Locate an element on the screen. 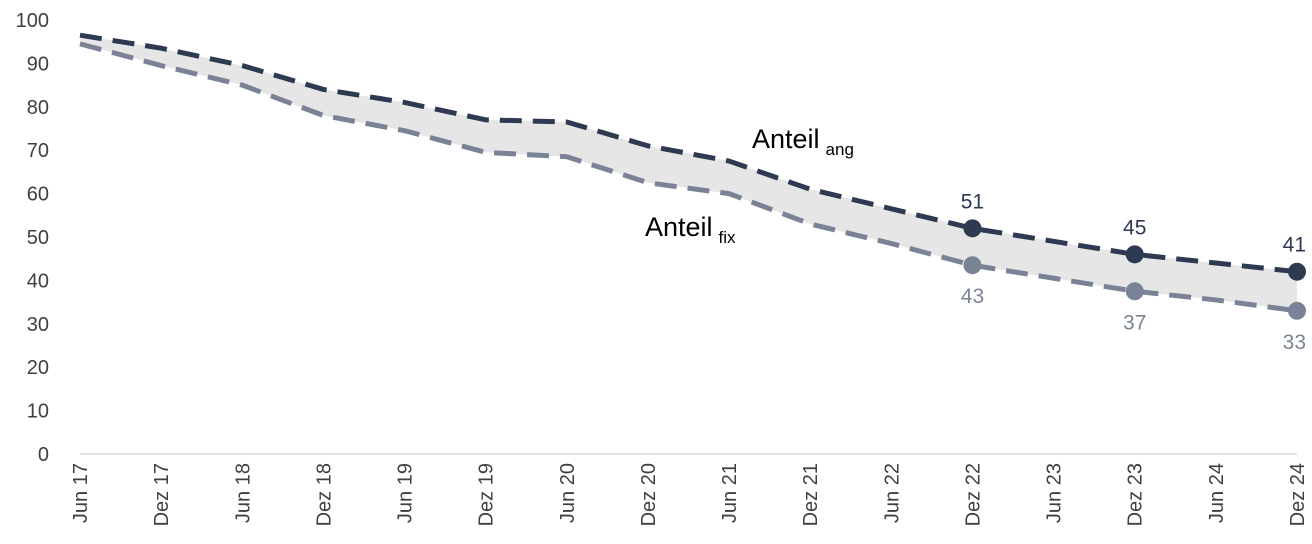 The height and width of the screenshot is (544, 1312). y-tick-label: 0 is located at coordinates (43, 455).